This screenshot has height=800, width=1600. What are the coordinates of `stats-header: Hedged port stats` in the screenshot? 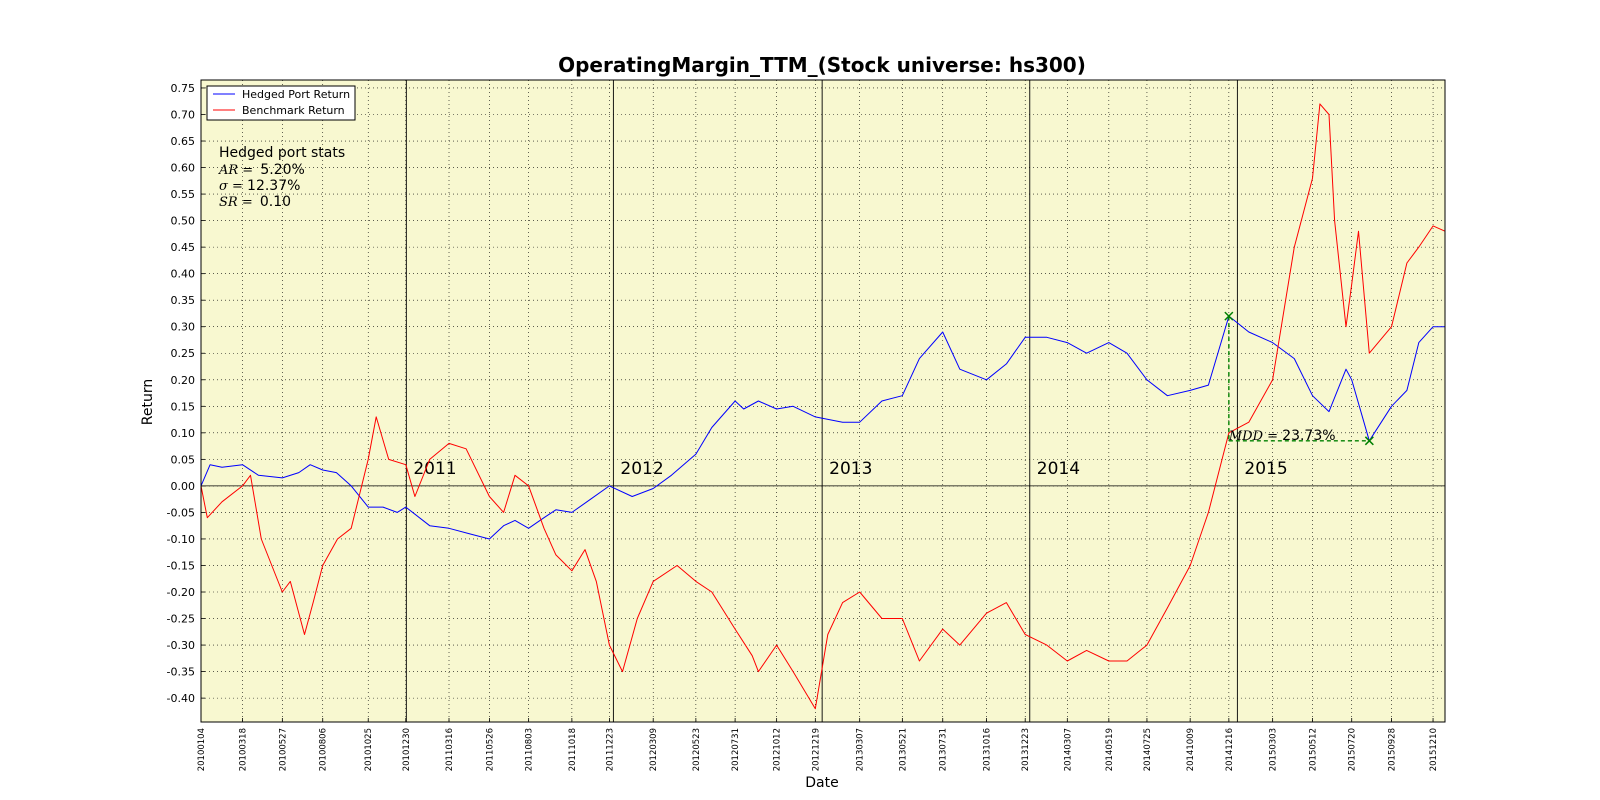 It's located at (282, 153).